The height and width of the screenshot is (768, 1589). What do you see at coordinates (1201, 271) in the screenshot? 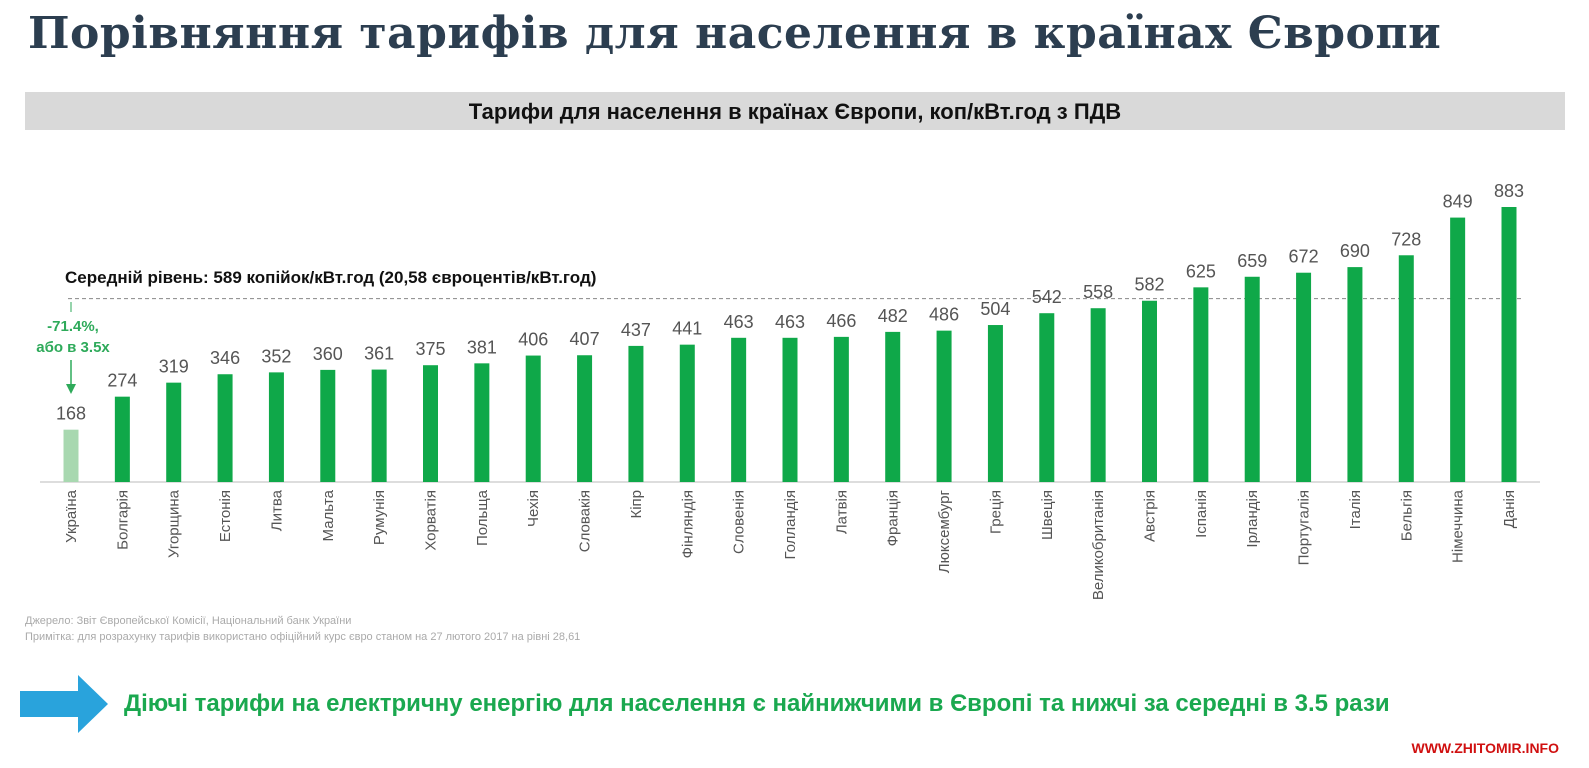
I see `value-label: 625` at bounding box center [1201, 271].